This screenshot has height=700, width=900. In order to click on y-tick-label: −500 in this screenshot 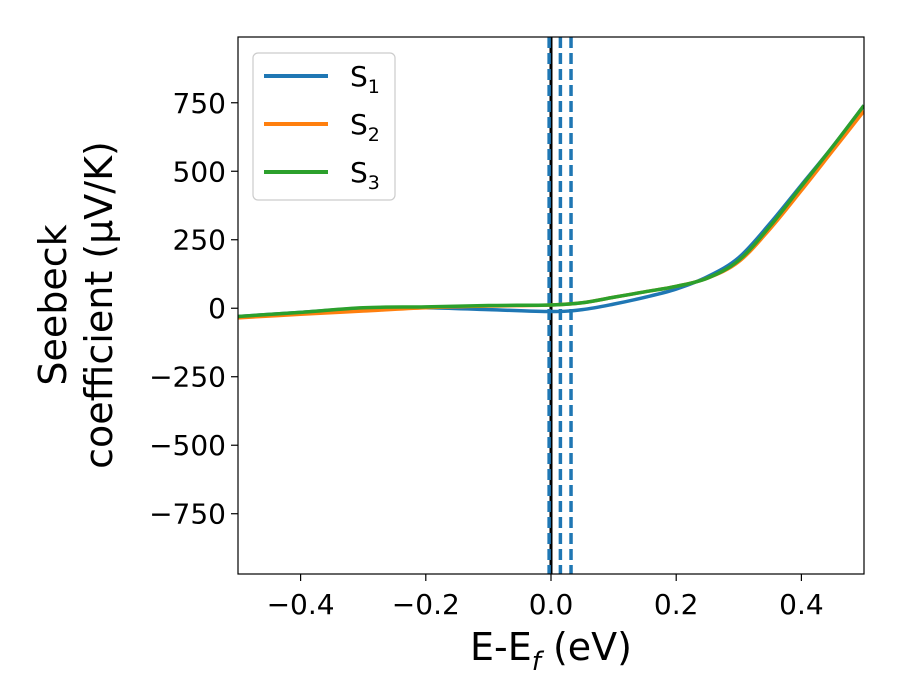, I will do `click(187, 445)`.